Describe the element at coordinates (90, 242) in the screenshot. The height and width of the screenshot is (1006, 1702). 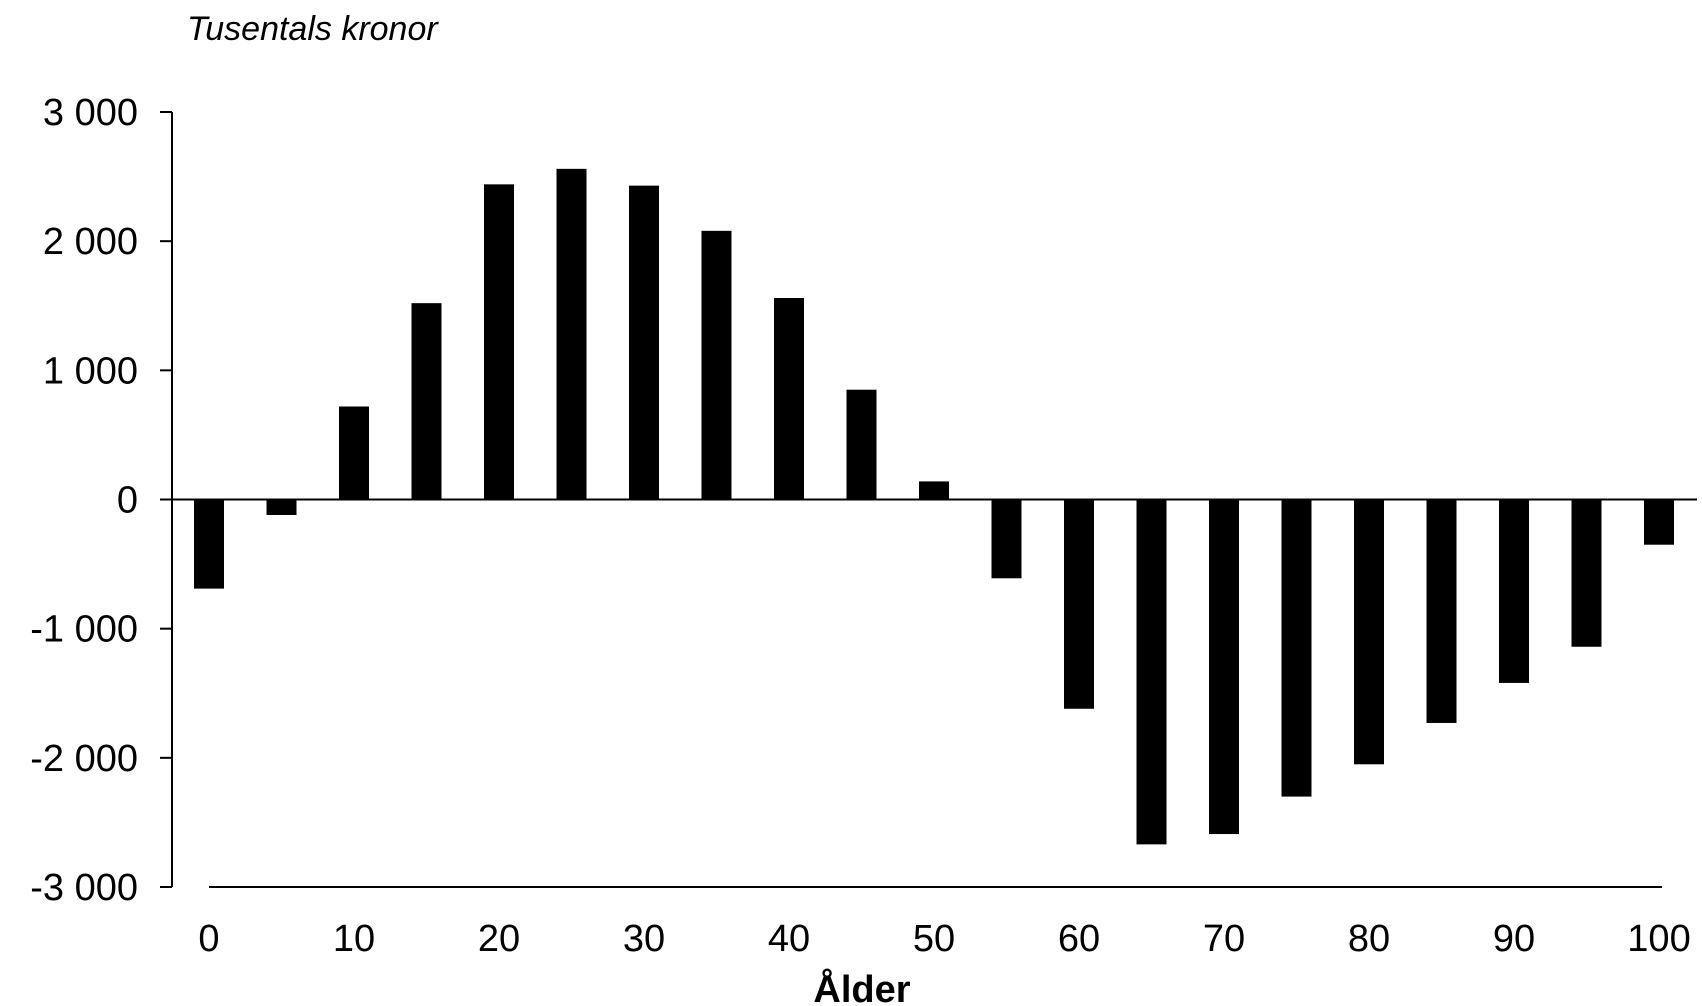
I see `y-tick-label: 2 000` at that location.